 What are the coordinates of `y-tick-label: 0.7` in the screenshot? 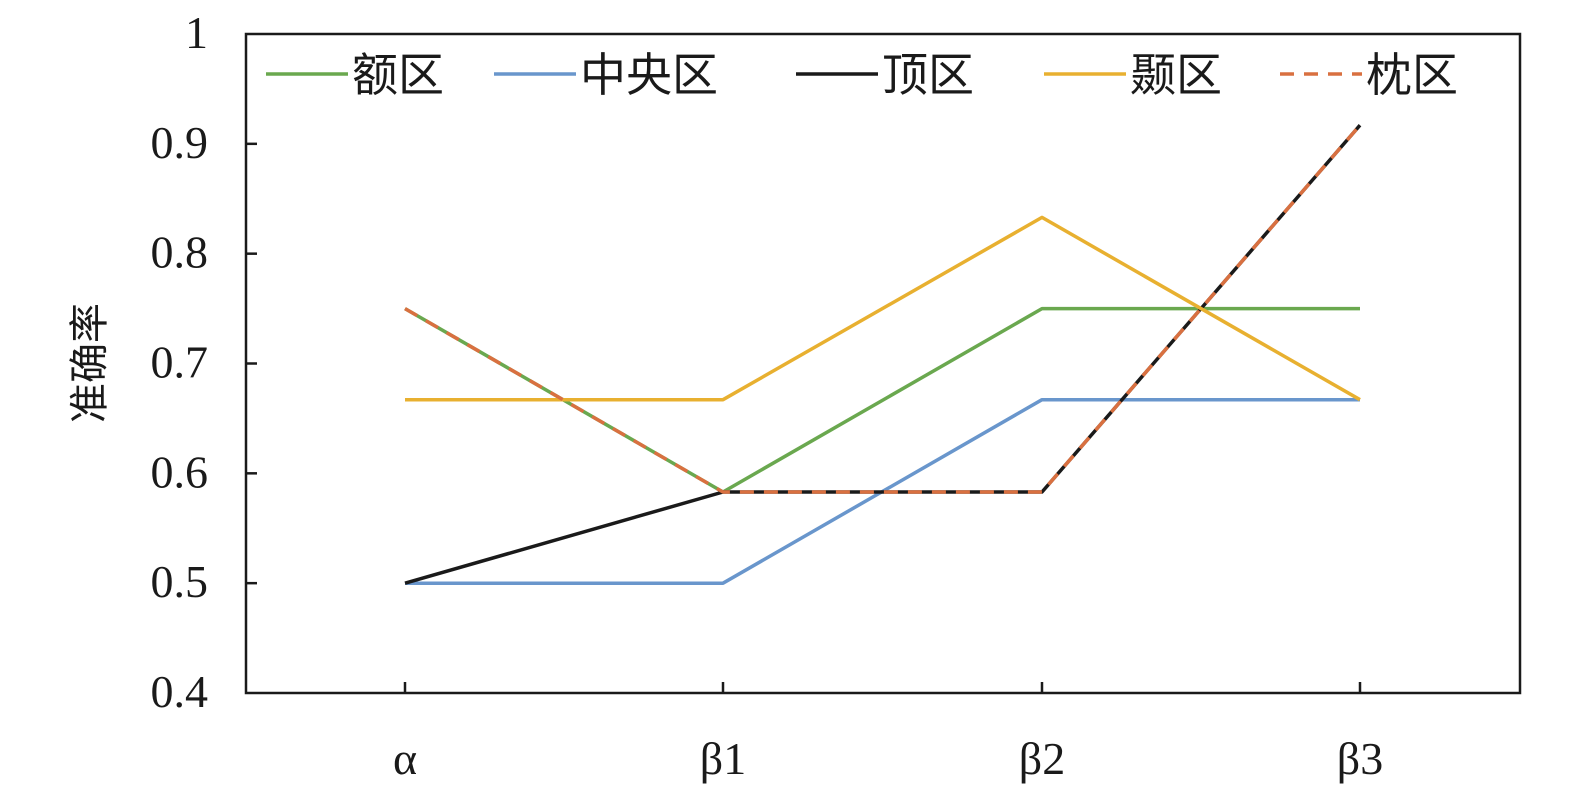 It's located at (180, 362).